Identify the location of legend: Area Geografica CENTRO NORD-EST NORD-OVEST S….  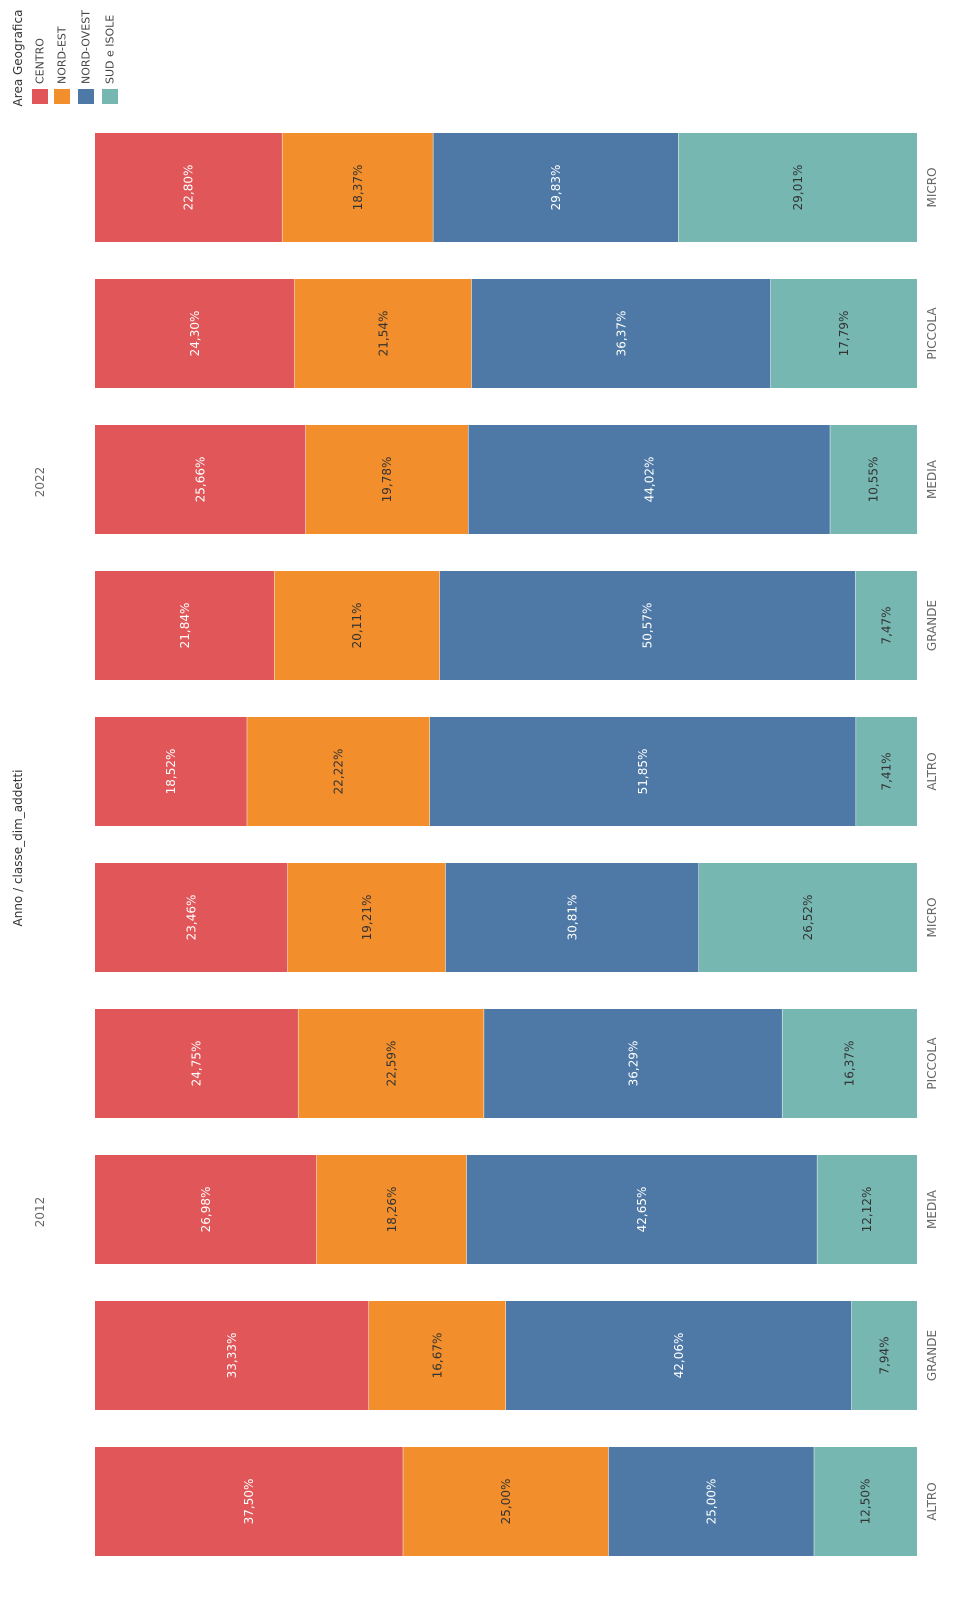
(64, 58).